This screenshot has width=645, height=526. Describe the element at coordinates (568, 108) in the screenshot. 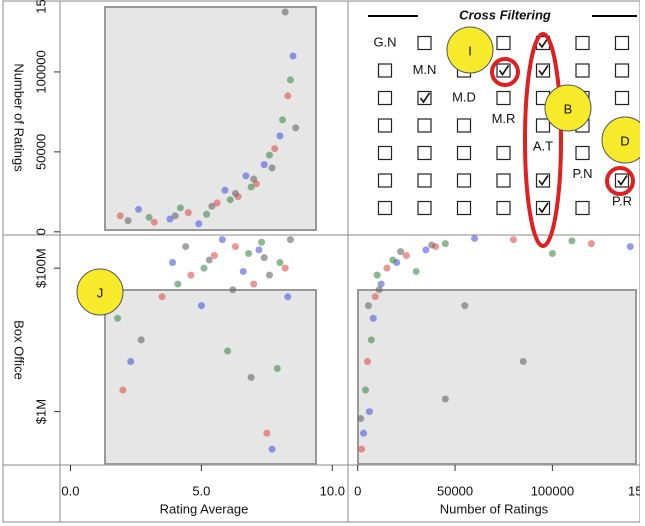

I see `annotation-label: B` at that location.